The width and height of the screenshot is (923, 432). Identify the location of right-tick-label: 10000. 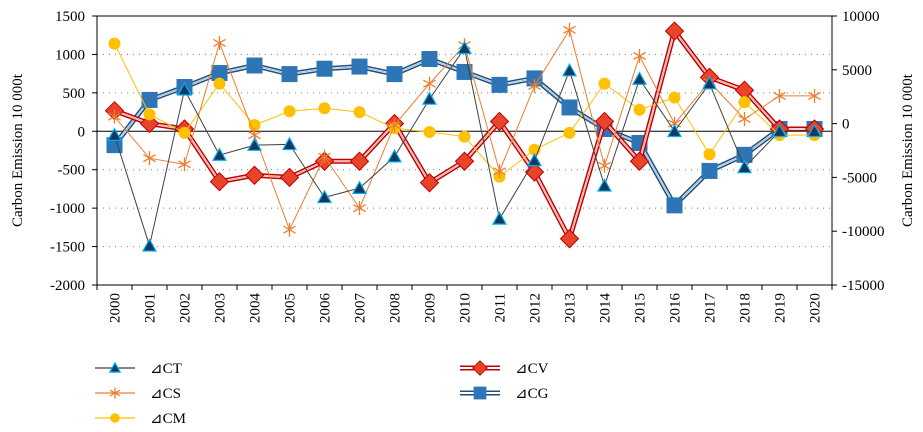
(861, 17).